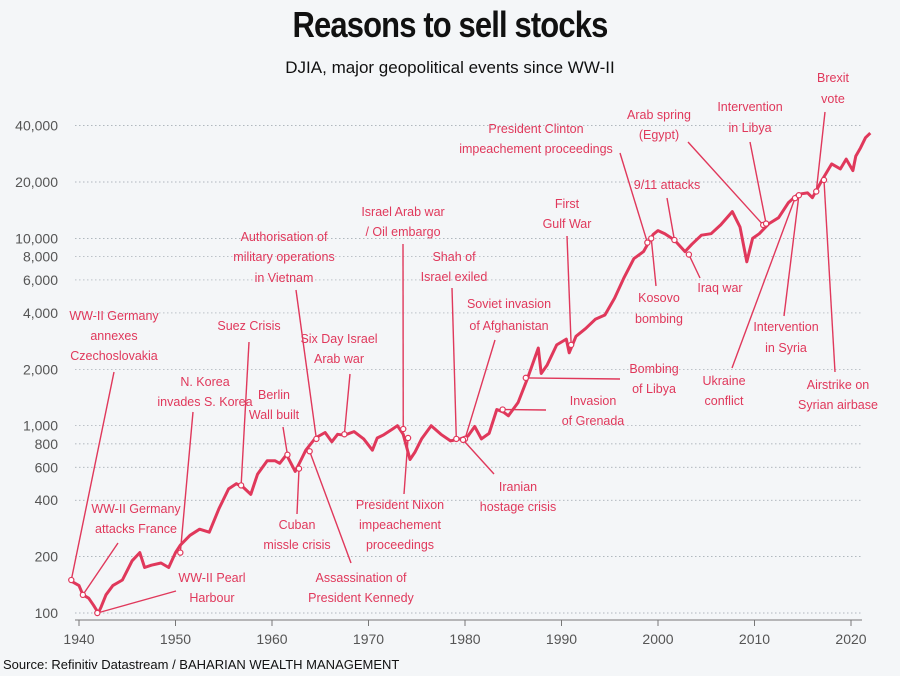 Image resolution: width=900 pixels, height=676 pixels. What do you see at coordinates (114, 356) in the screenshot?
I see `annotation-label: Czechoslovakia` at bounding box center [114, 356].